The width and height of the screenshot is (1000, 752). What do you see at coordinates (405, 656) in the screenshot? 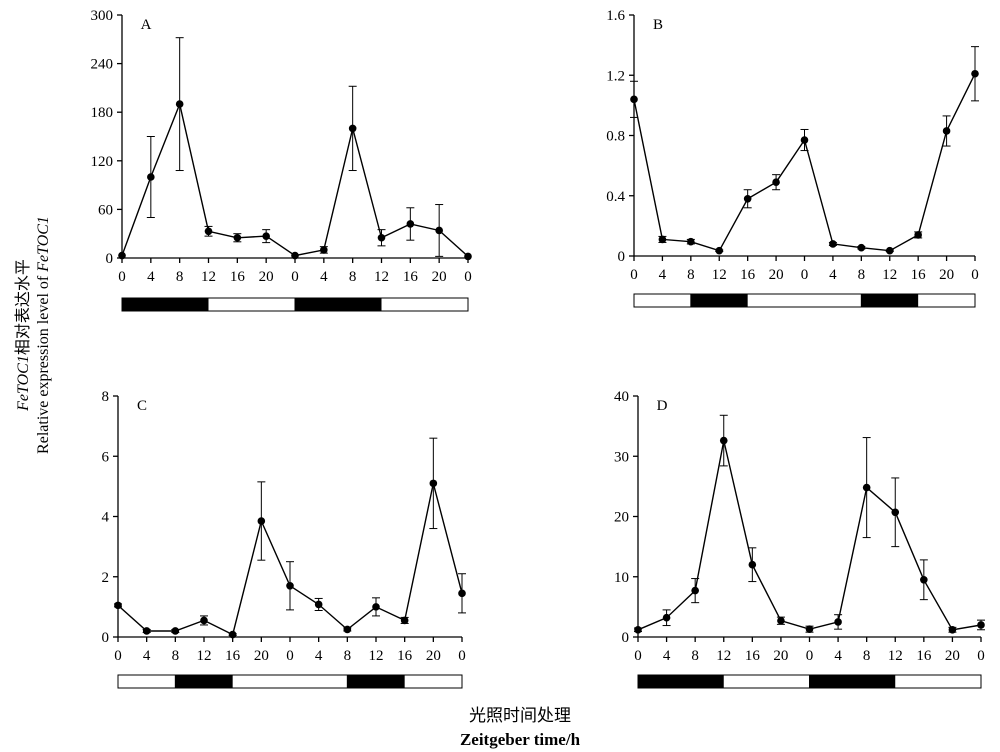
I see `x-tick-label-c-10: 16` at bounding box center [405, 656].